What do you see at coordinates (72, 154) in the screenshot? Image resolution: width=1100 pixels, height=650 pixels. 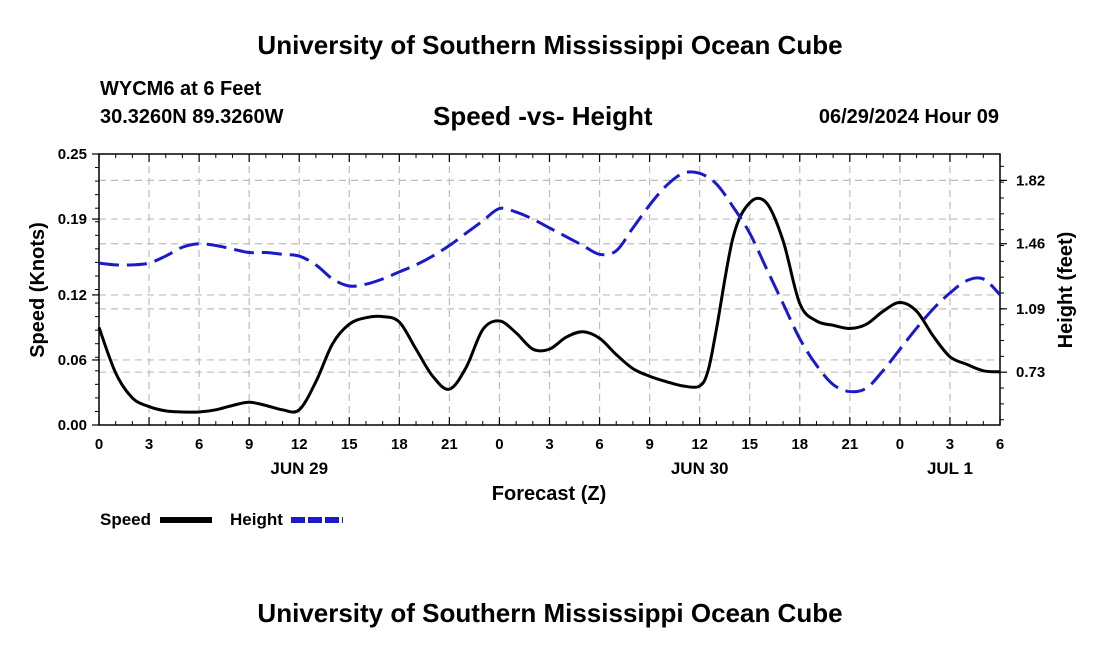 I see `y-left-tick-label: 0.25` at bounding box center [72, 154].